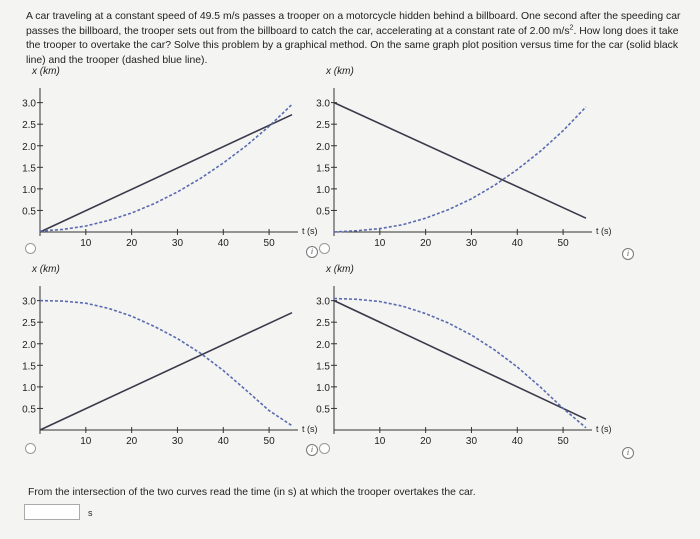  Describe the element at coordinates (324, 448) in the screenshot. I see `option-4-radio` at that location.